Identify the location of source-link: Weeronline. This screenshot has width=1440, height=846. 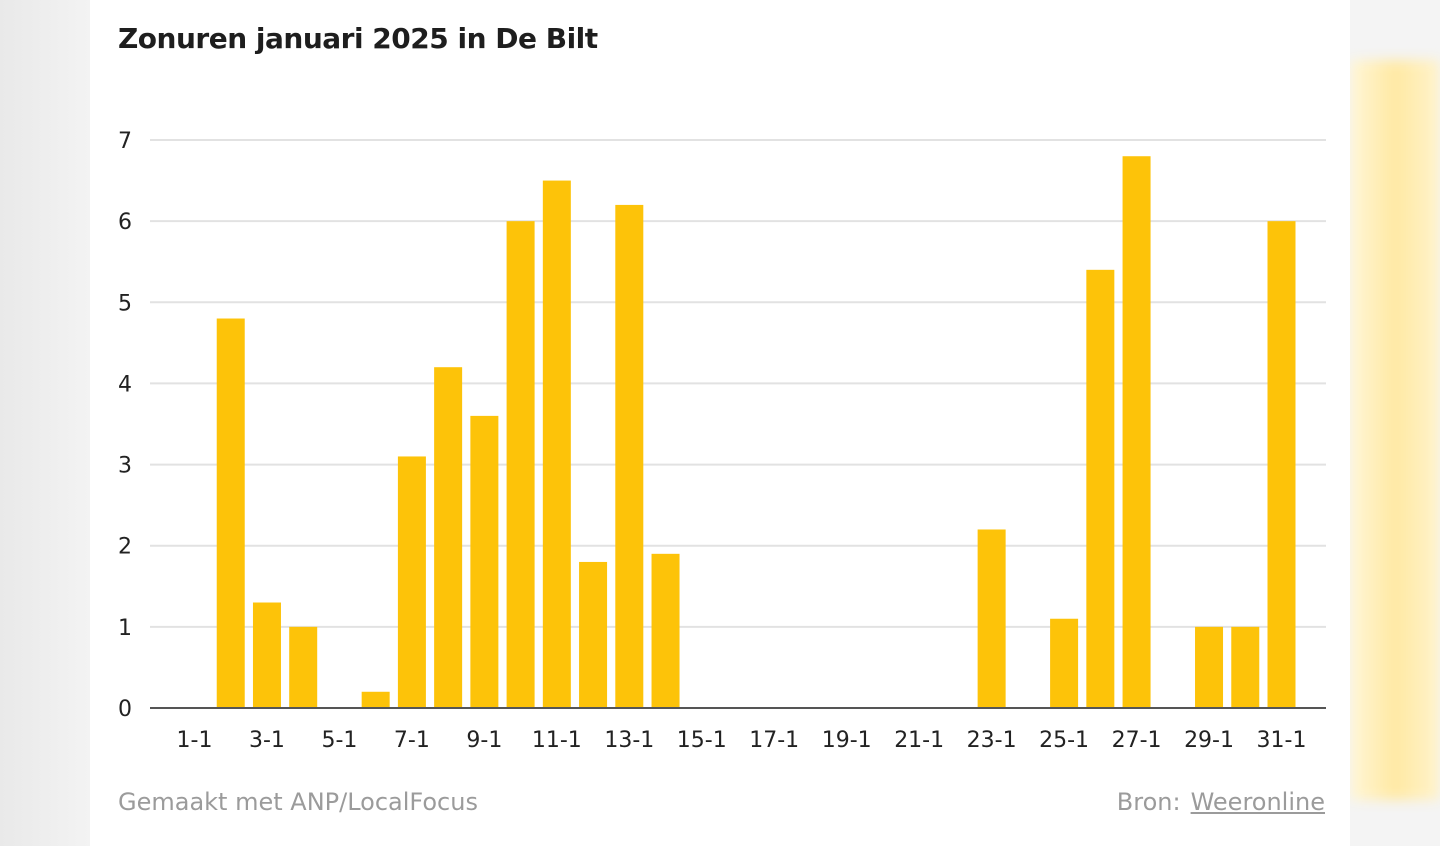
(1257, 802).